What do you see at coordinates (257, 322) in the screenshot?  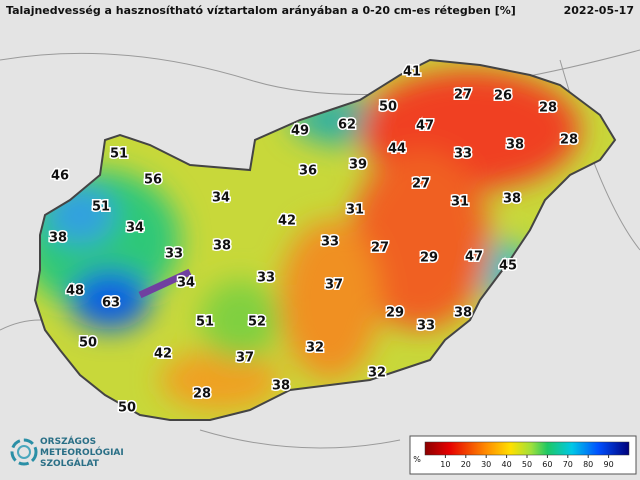 I see `station-value: 52` at bounding box center [257, 322].